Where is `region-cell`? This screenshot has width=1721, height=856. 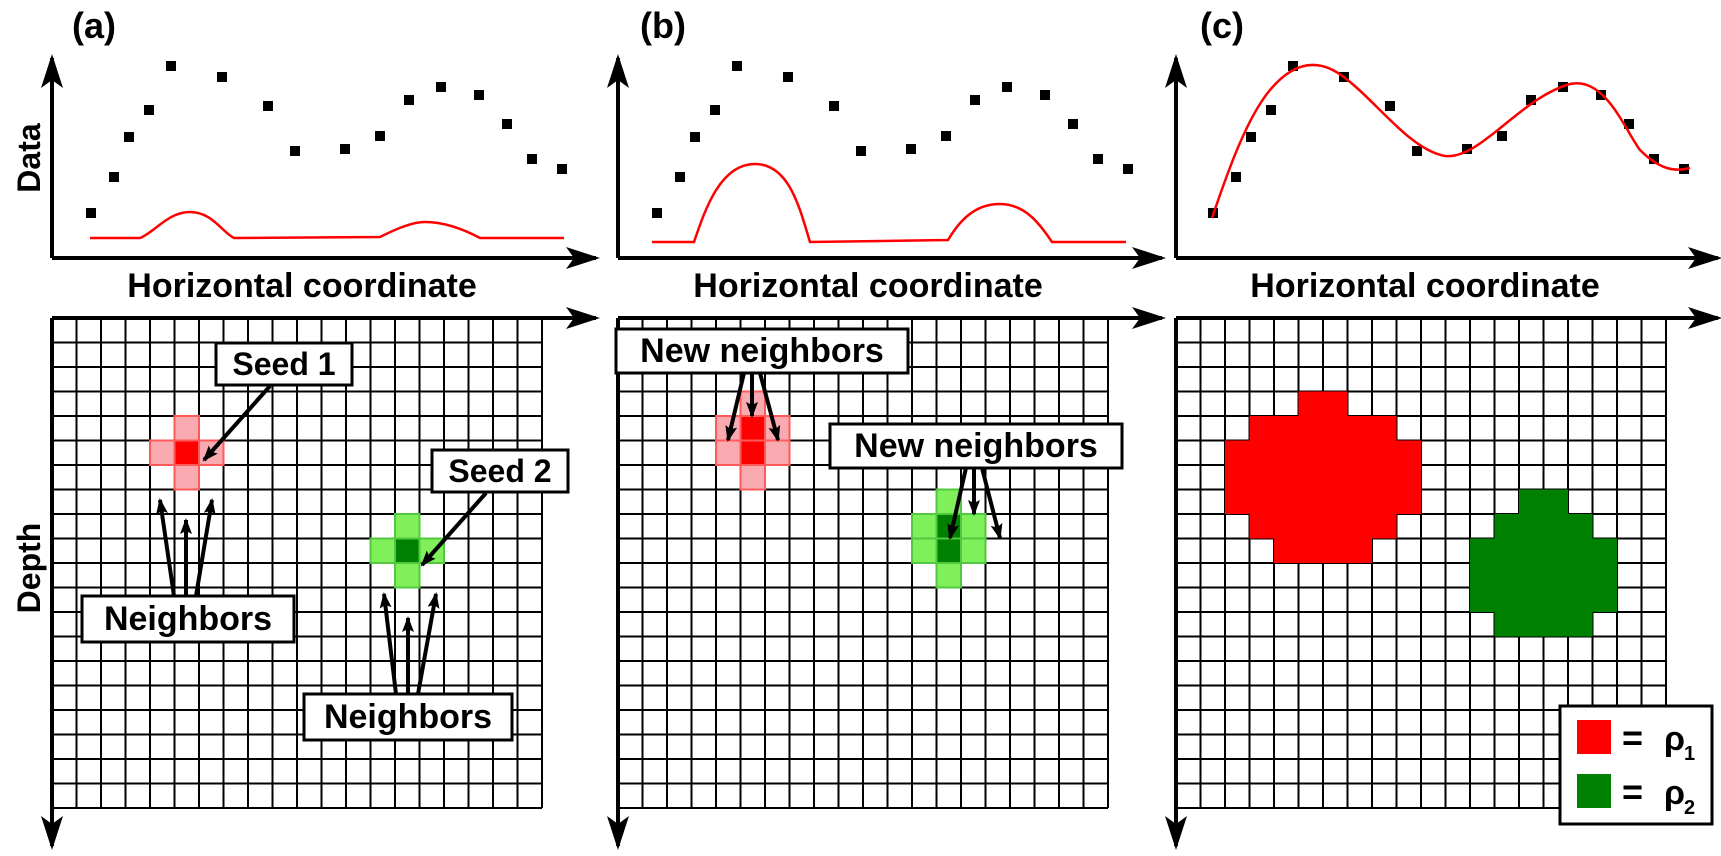
region-cell is located at coordinates (752, 428).